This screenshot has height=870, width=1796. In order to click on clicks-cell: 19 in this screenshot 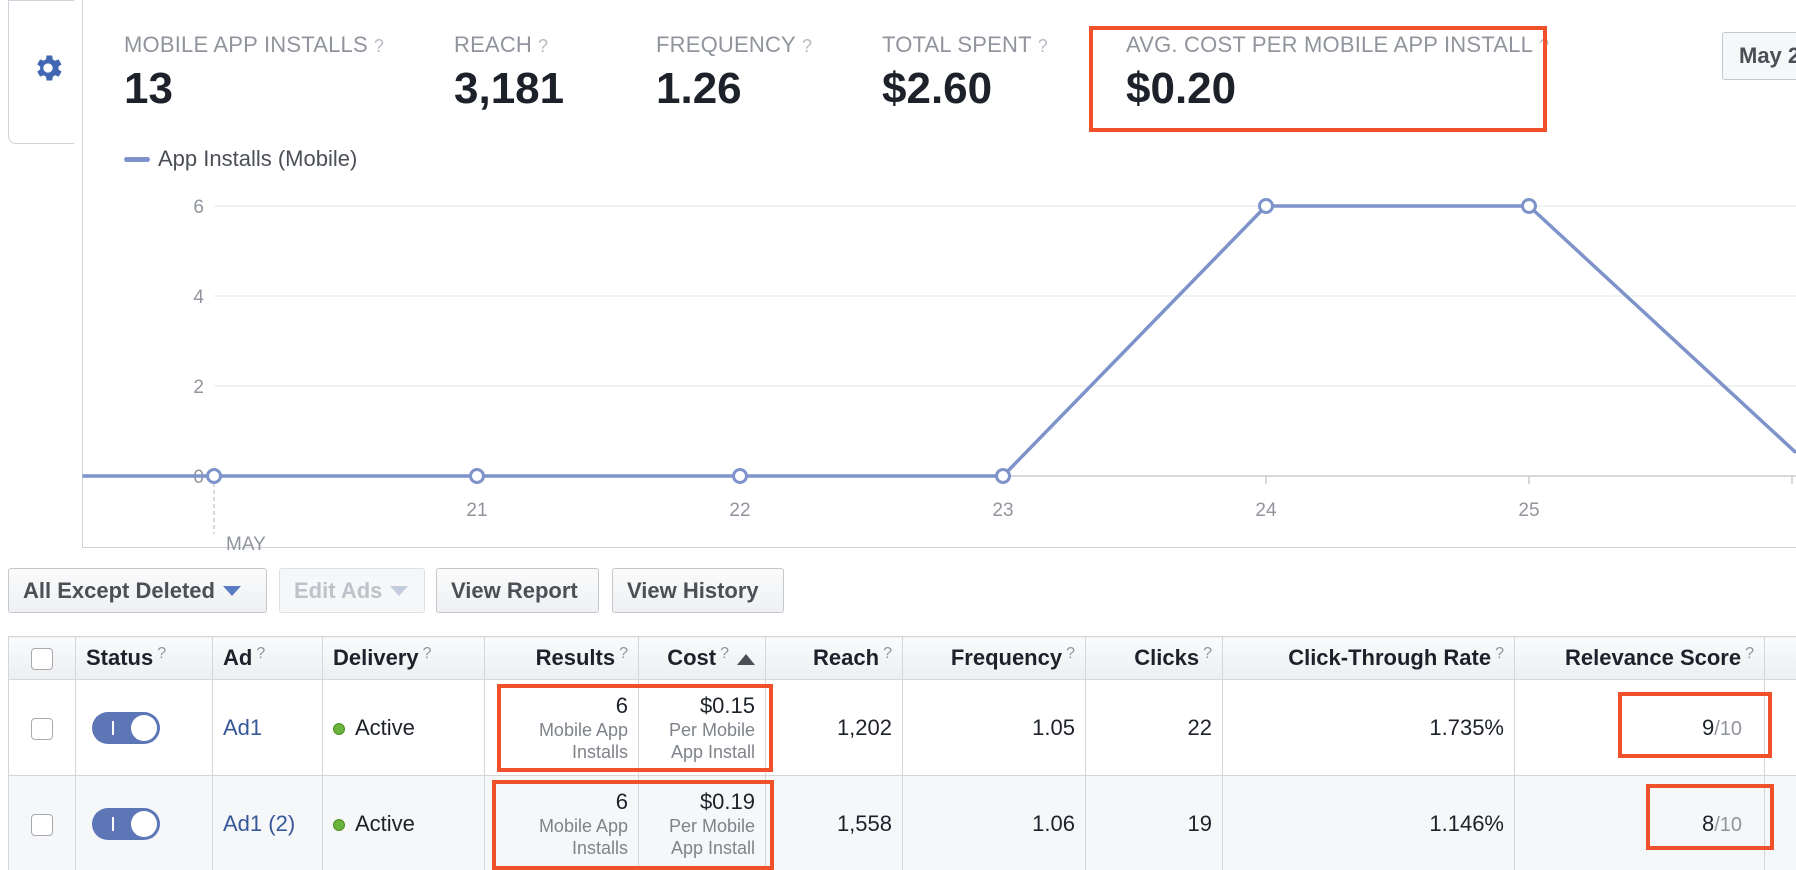, I will do `click(1154, 822)`.